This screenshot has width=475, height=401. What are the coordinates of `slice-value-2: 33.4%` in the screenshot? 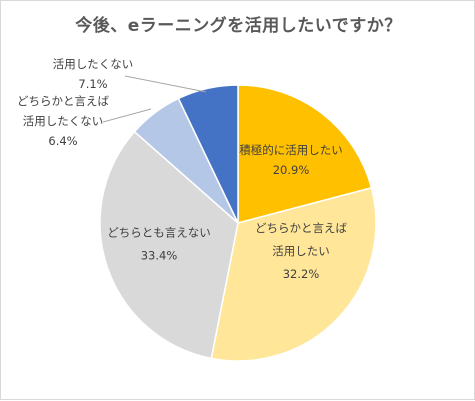 It's located at (159, 256).